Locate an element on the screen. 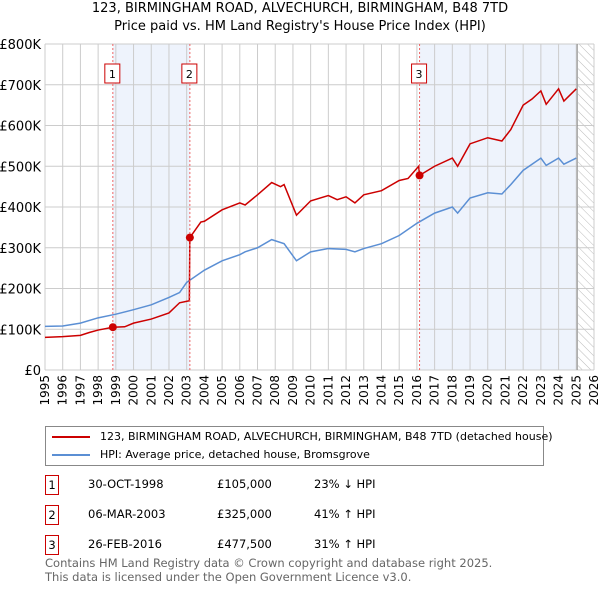 The height and width of the screenshot is (590, 600). x-tick-label: 2003 is located at coordinates (187, 390).